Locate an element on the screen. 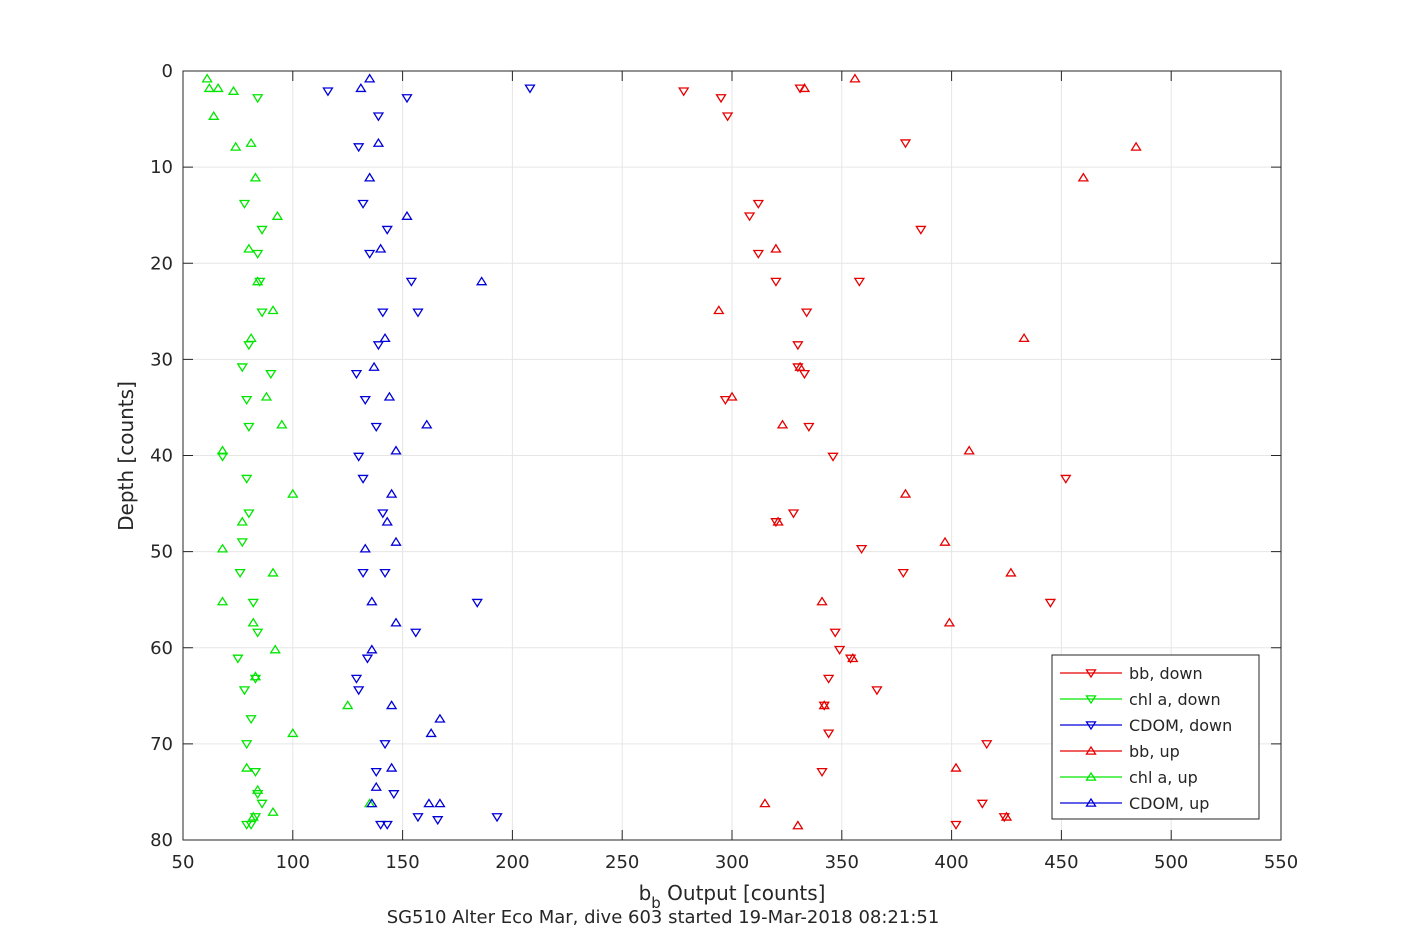 Image resolution: width=1417 pixels, height=945 pixels. legend-item: chl a, up is located at coordinates (1129, 777).